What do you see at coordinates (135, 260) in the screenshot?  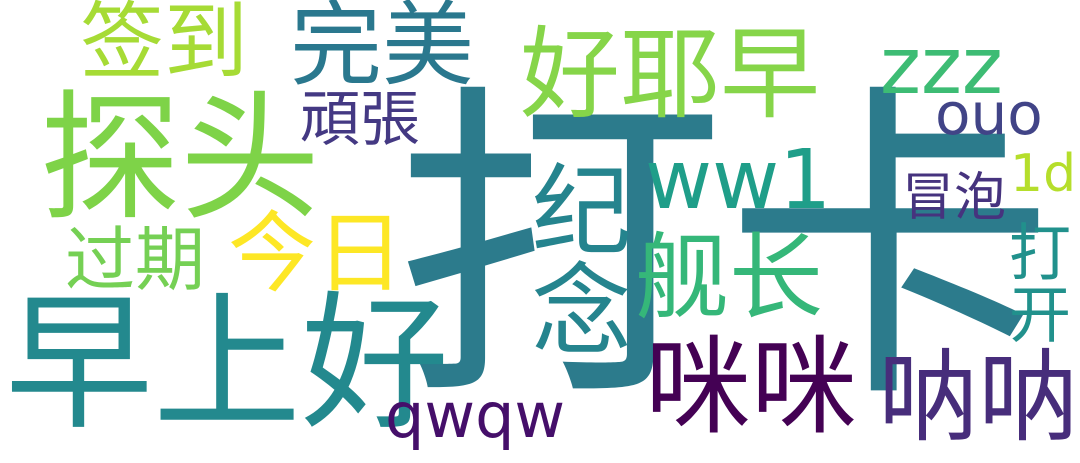 I see `word-guoqi: 过期` at bounding box center [135, 260].